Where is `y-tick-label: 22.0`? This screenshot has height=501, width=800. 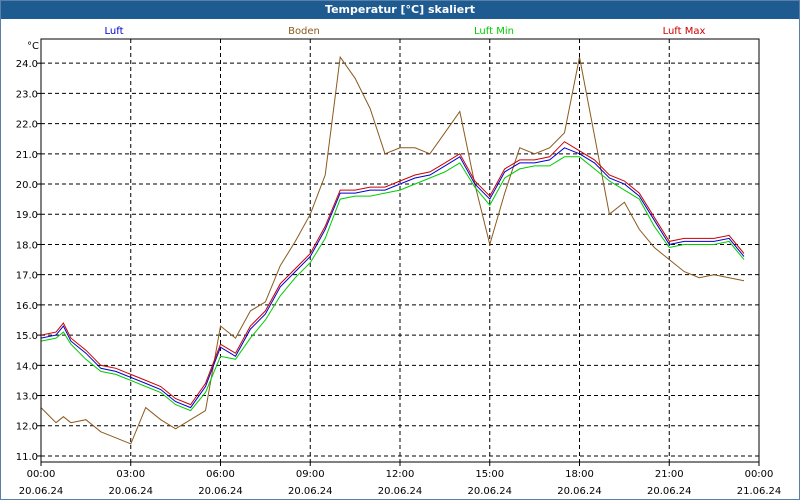 y-tick-label: 22.0 is located at coordinates (27, 125).